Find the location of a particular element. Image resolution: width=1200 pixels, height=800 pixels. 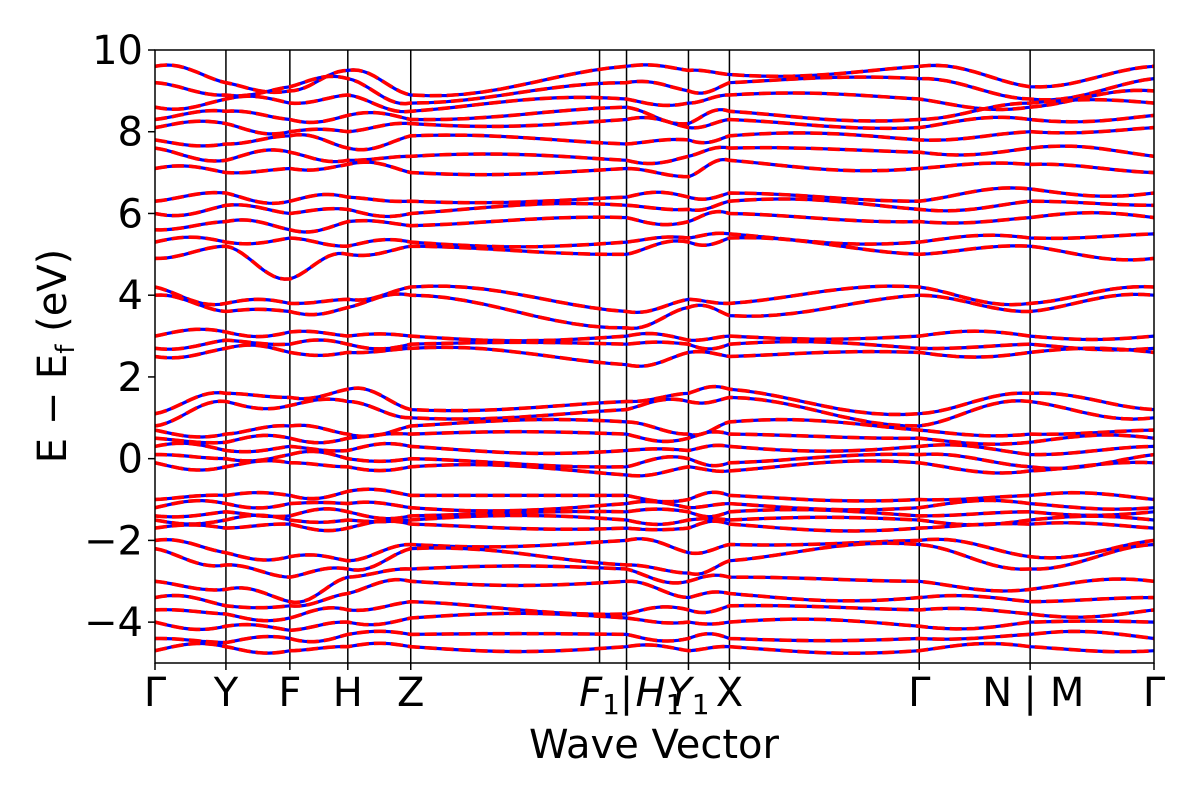

band-3-solid is located at coordinates (654, 112).